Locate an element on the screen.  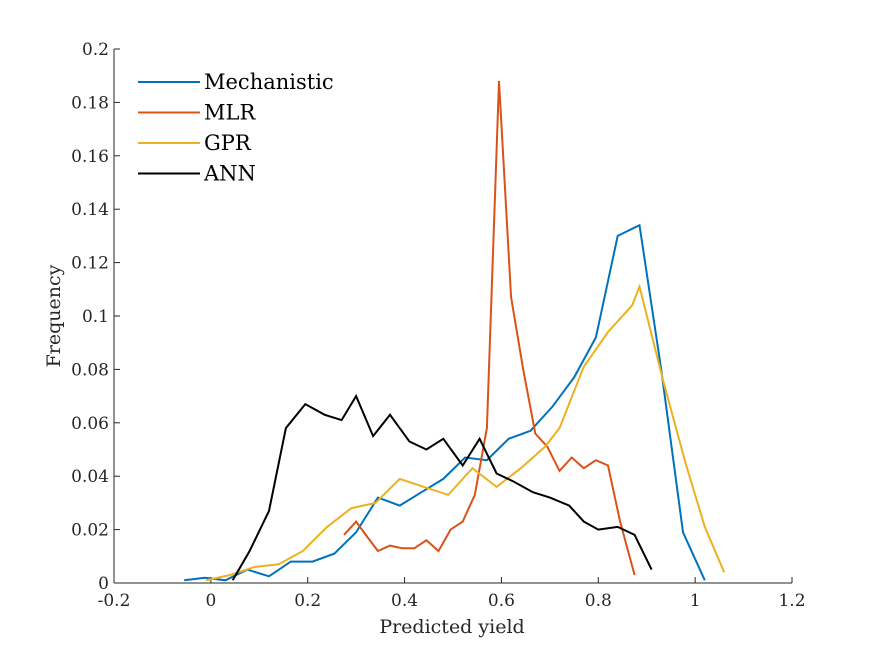
legend: Mechanistic MLR GPR ANN is located at coordinates (236, 128).